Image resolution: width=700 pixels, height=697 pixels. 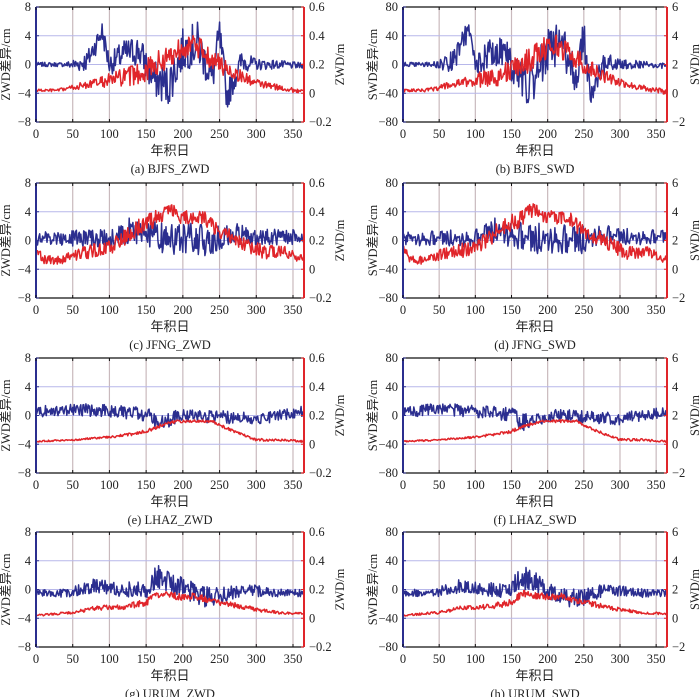 What do you see at coordinates (340, 64) in the screenshot?
I see `y2-axis-label: ZWD/m` at bounding box center [340, 64].